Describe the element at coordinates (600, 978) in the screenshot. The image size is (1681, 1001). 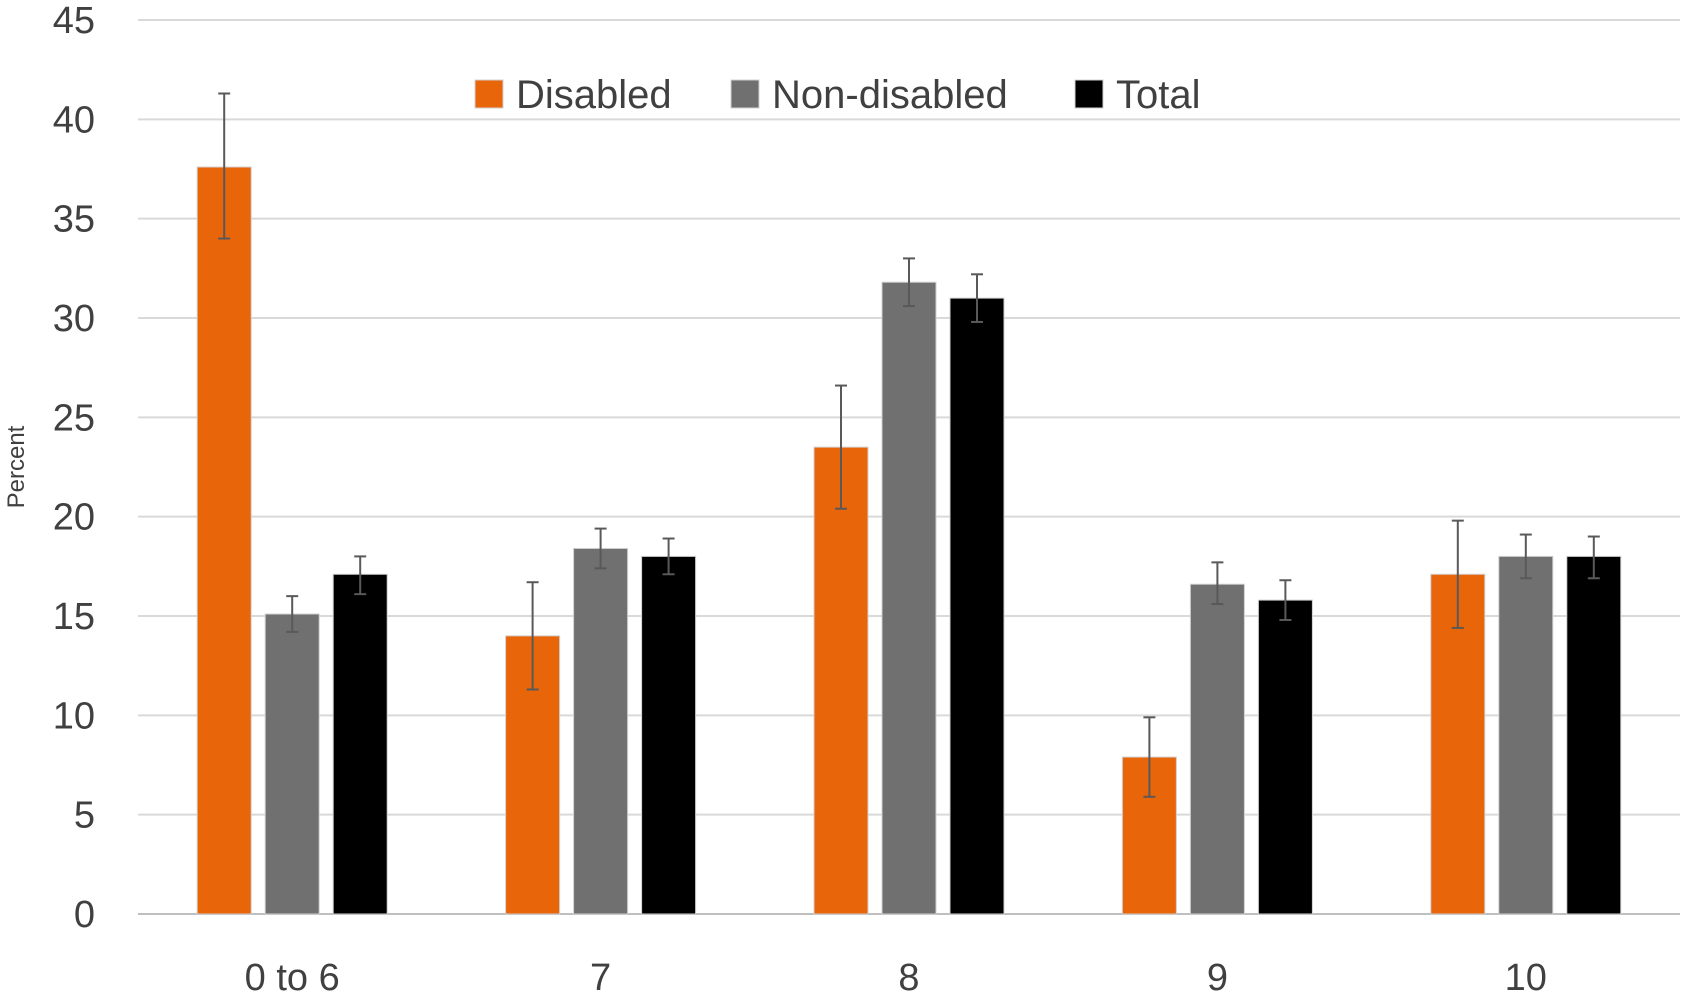
I see `x-category-label: 7` at that location.